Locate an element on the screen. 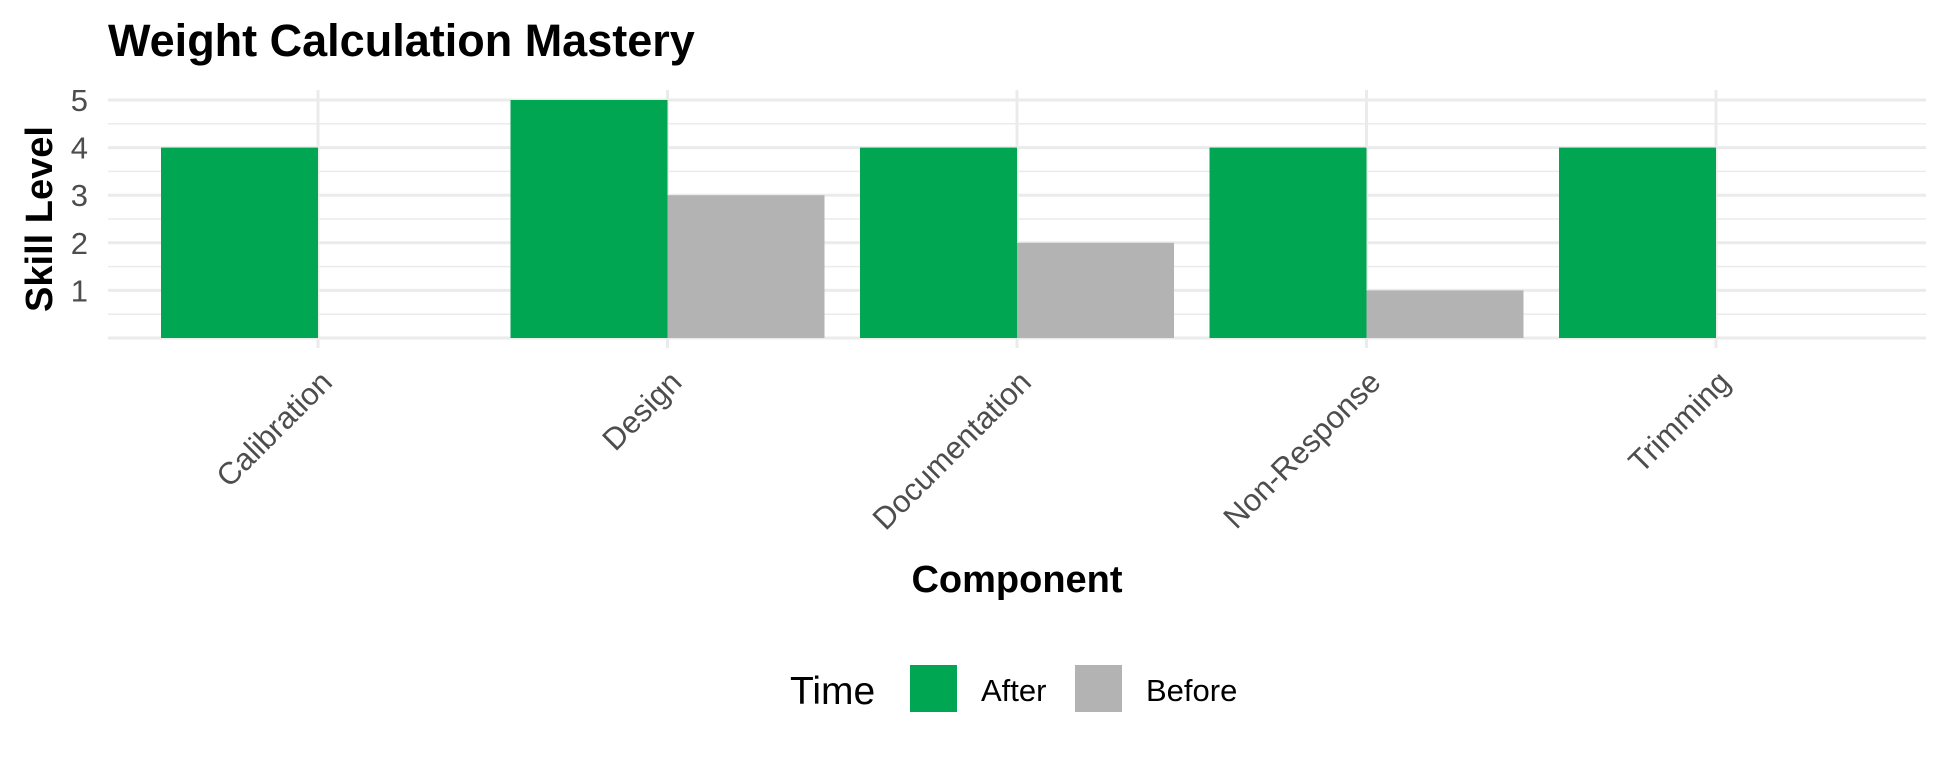 The height and width of the screenshot is (761, 1944). legend-key-after is located at coordinates (933, 688).